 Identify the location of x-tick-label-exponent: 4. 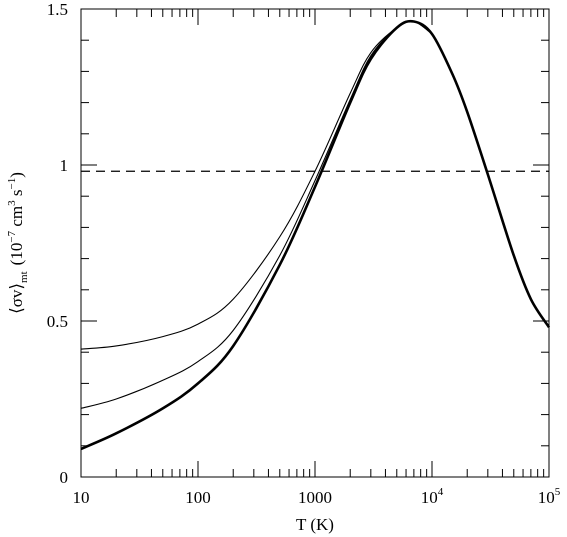
(441, 492).